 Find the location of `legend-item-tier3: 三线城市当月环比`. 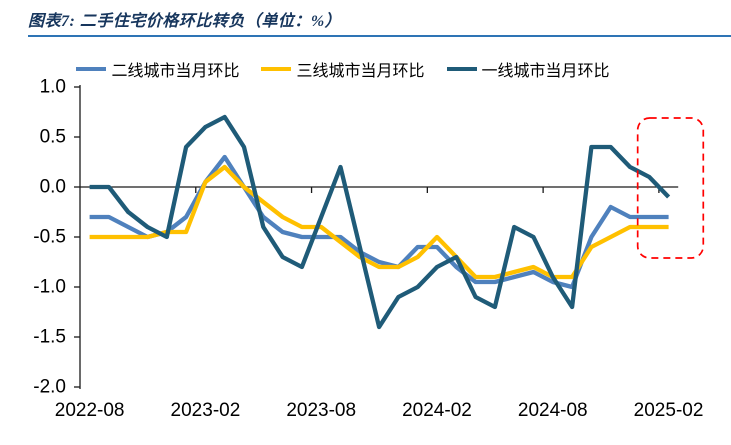

legend-item-tier3: 三线城市当月环比 is located at coordinates (343, 69).